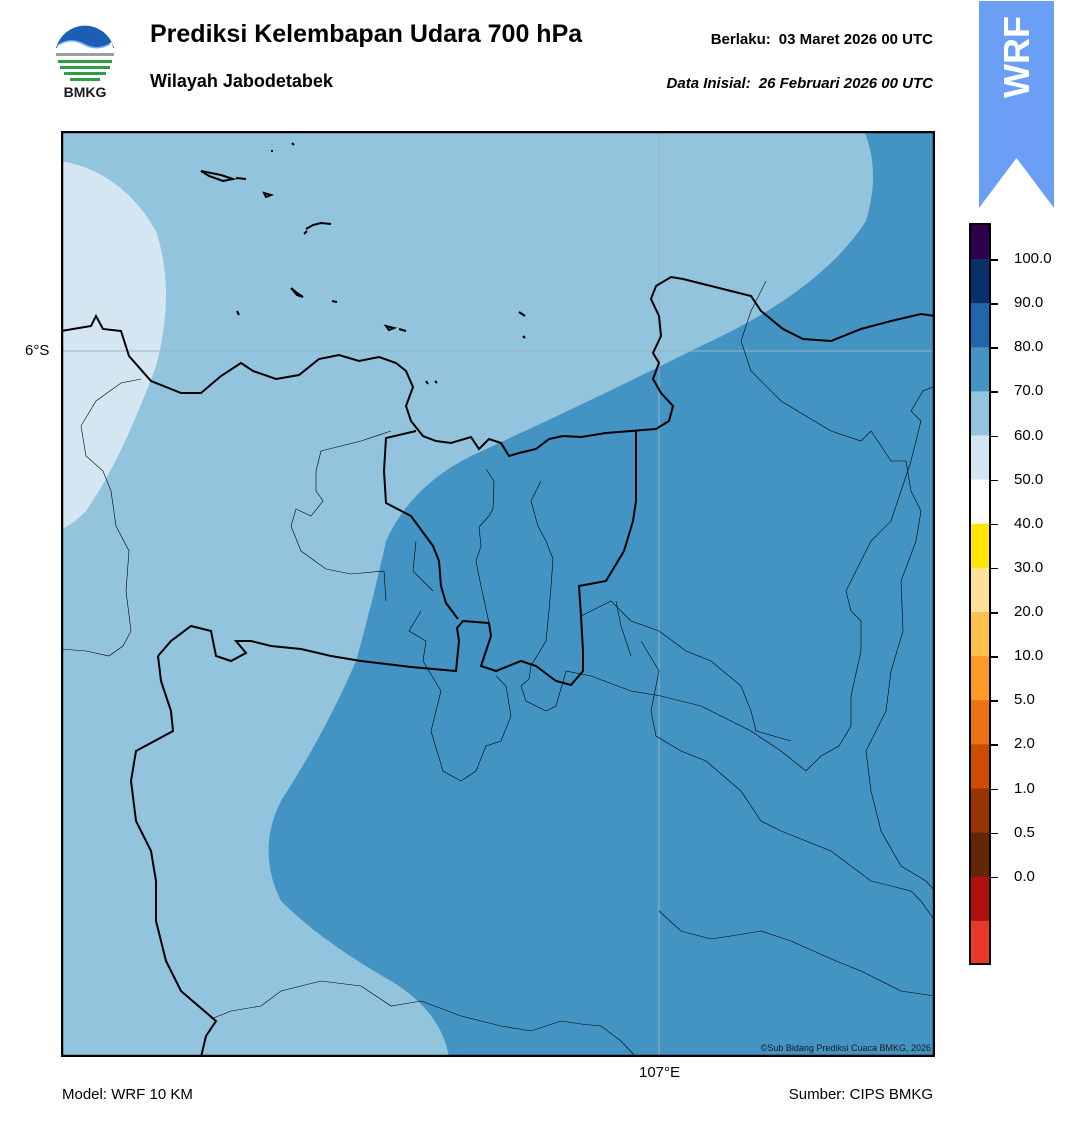  Describe the element at coordinates (1029, 479) in the screenshot. I see `colorbar-label: 50.0` at that location.